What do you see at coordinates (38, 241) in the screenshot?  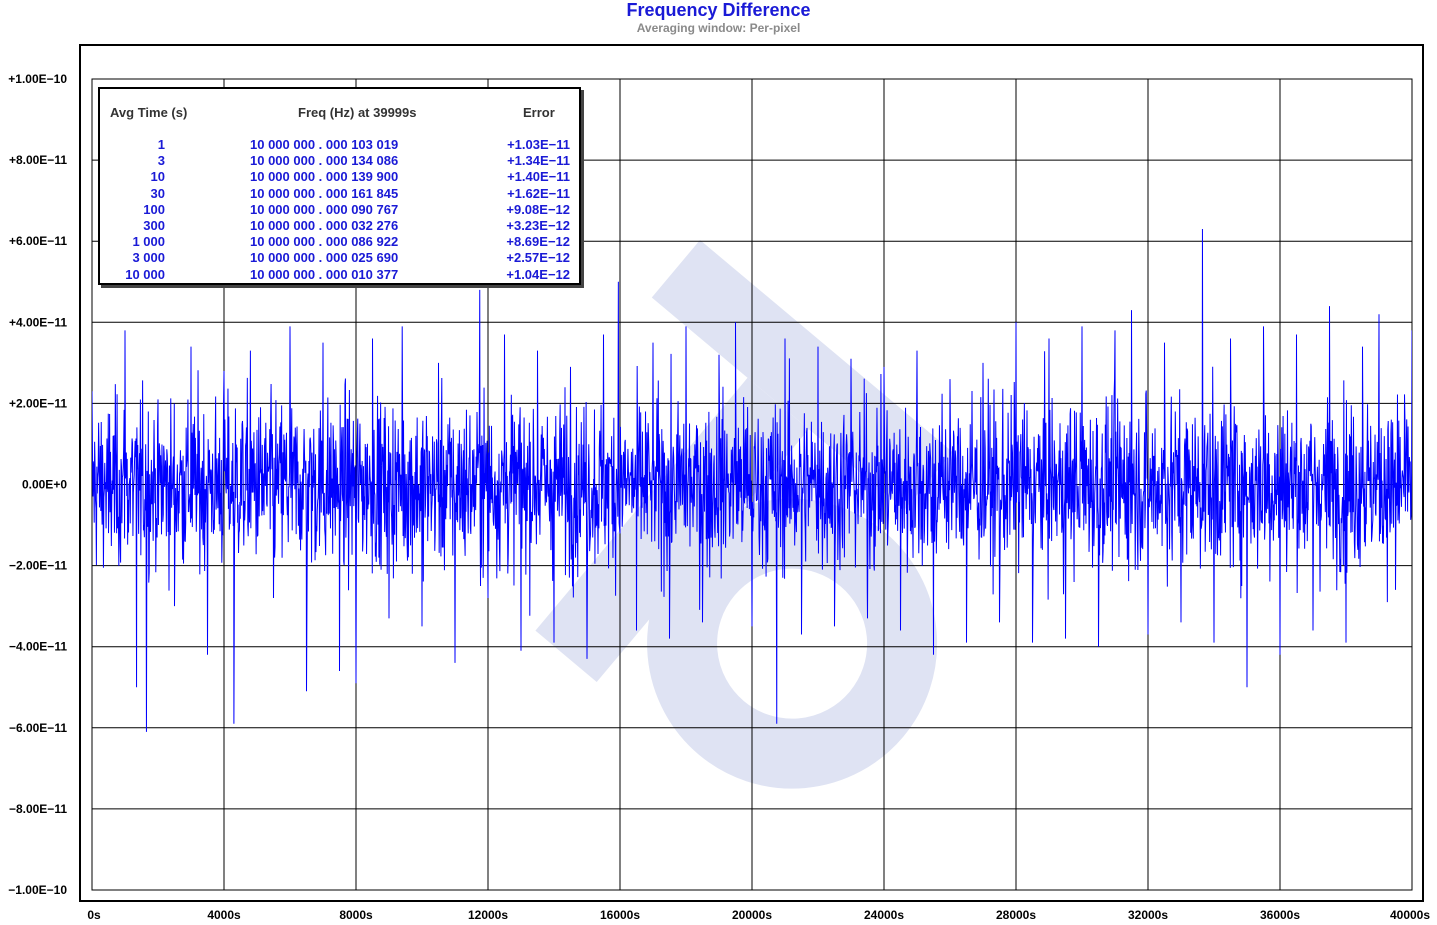 I see `y-tick-label: +6.00E−11` at bounding box center [38, 241].